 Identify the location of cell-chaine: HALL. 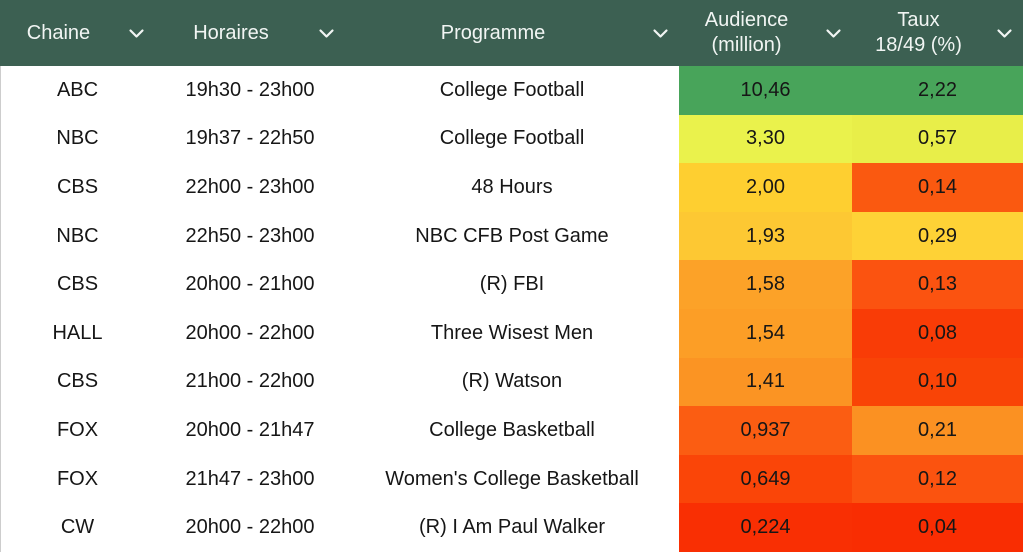
(77, 332).